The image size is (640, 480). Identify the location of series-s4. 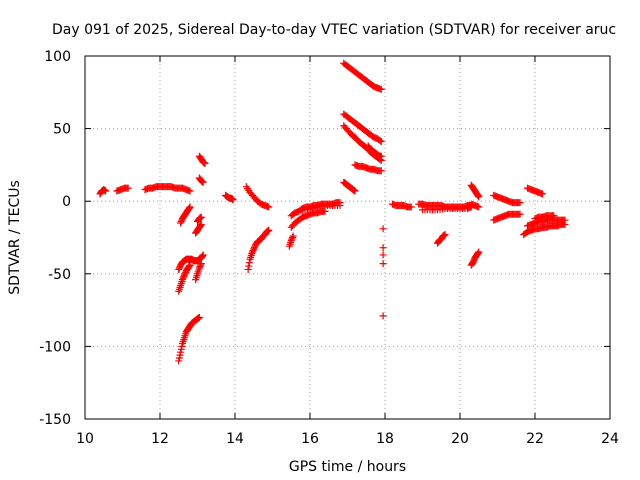
(185, 215).